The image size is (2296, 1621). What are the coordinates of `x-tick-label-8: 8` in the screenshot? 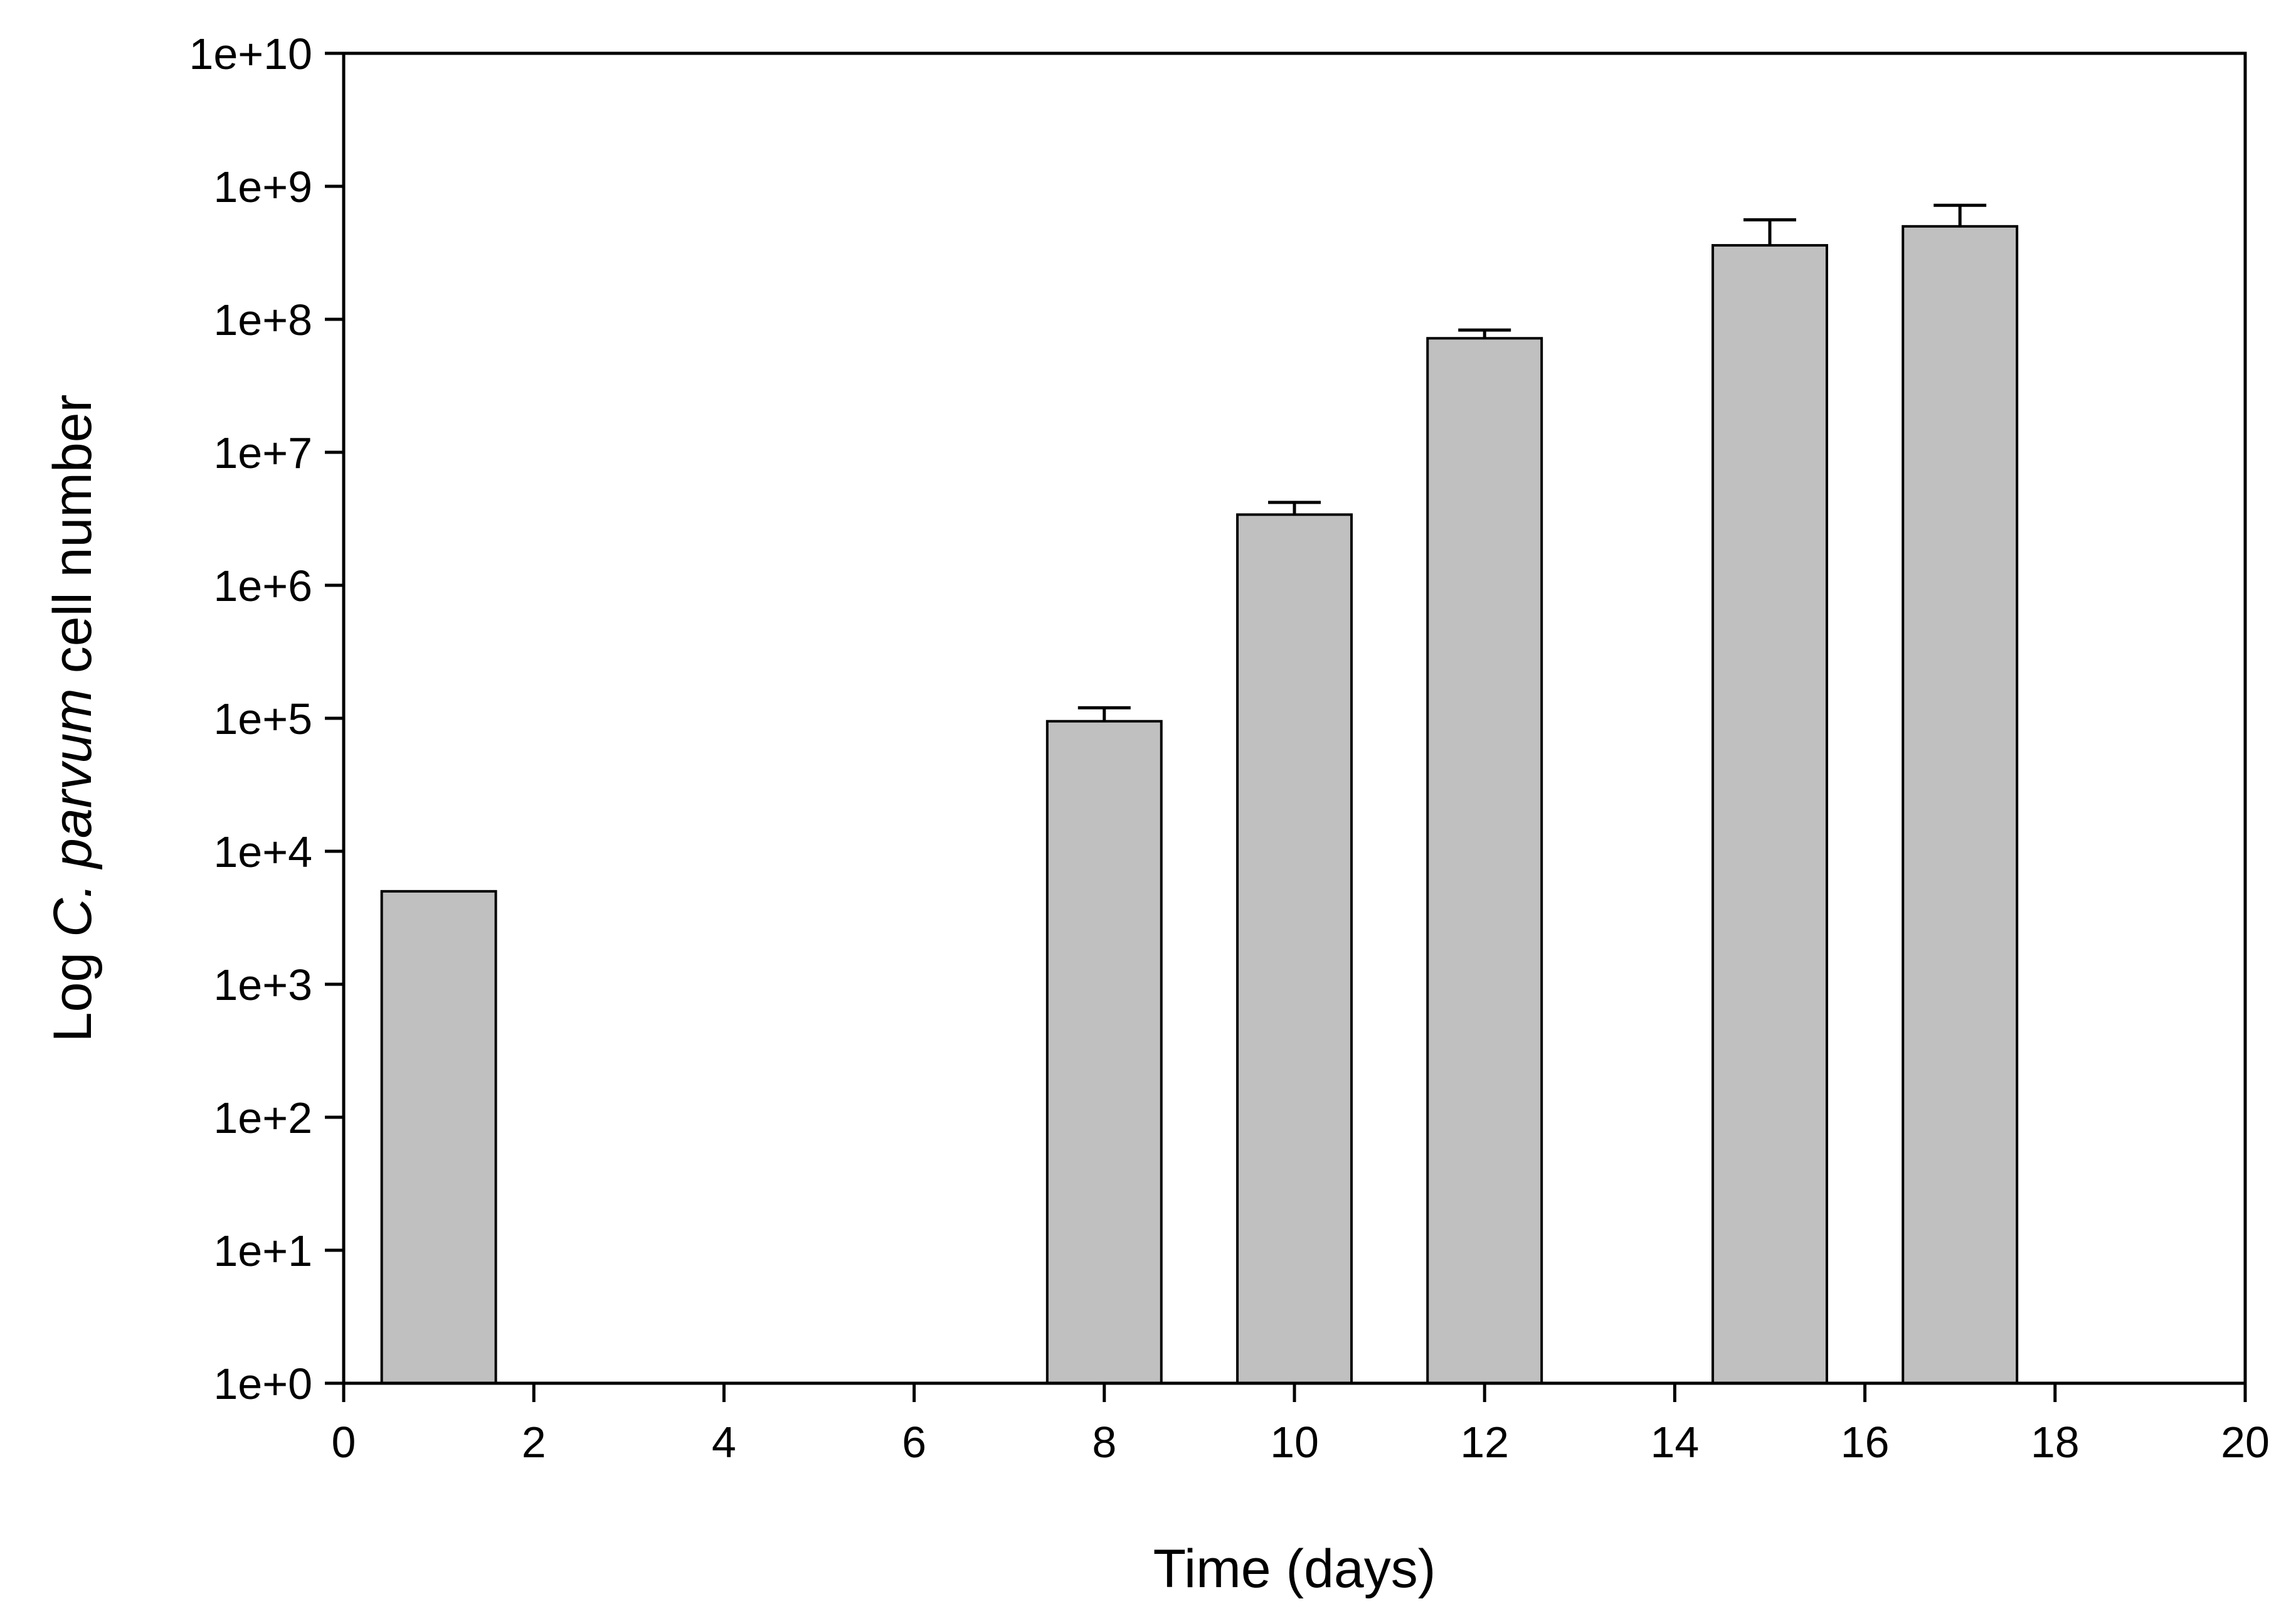 It's located at (1104, 1442).